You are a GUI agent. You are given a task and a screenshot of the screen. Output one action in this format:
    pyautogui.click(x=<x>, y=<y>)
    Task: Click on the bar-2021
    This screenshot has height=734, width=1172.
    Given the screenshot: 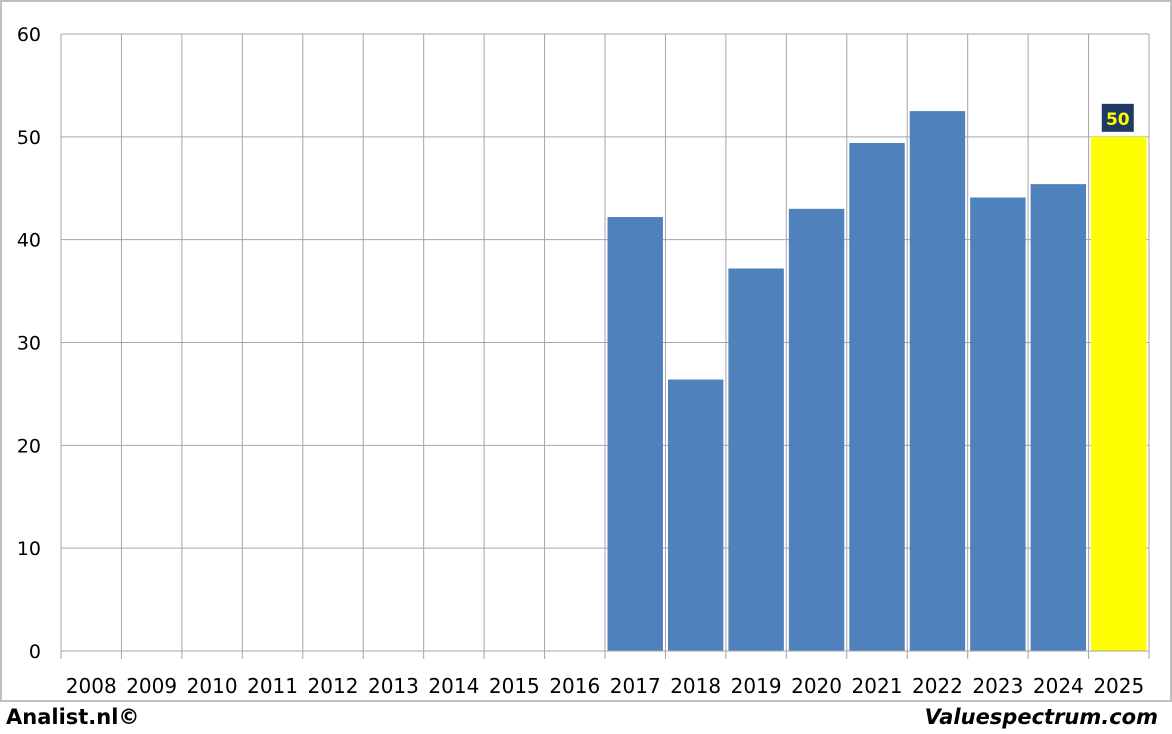 What is the action you would take?
    pyautogui.click(x=877, y=397)
    